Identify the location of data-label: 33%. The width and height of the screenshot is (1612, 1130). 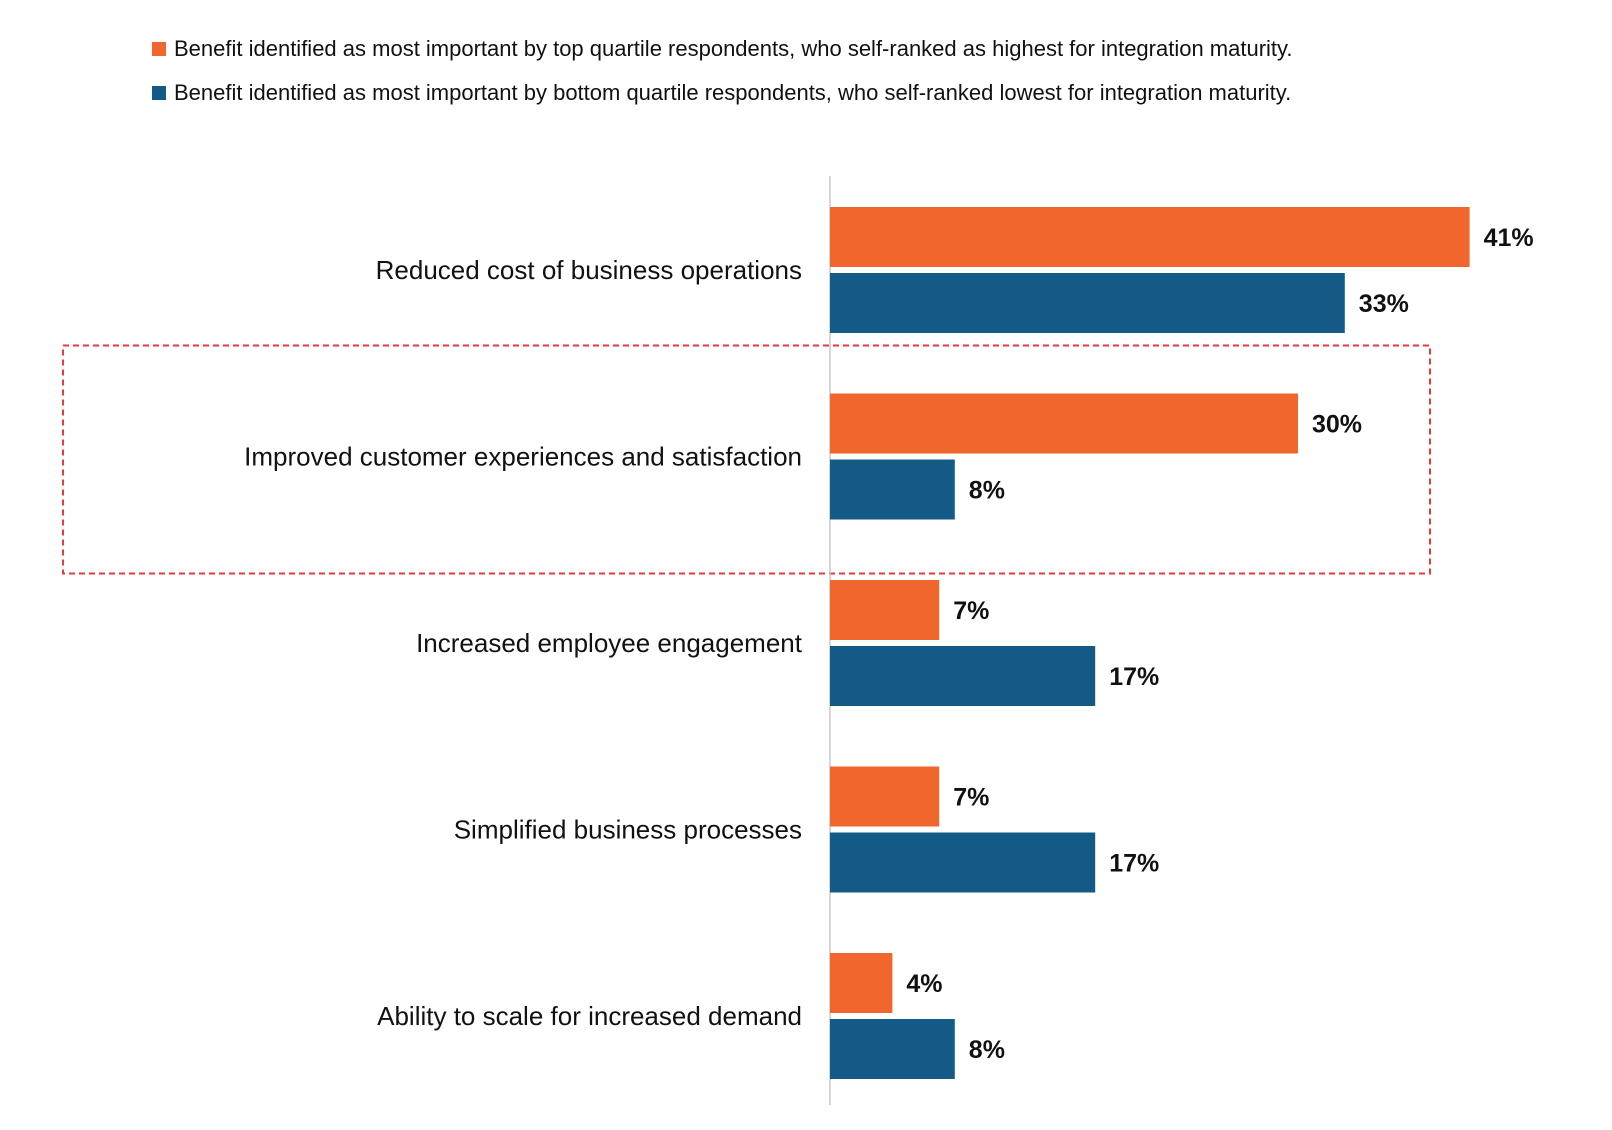
(1384, 304).